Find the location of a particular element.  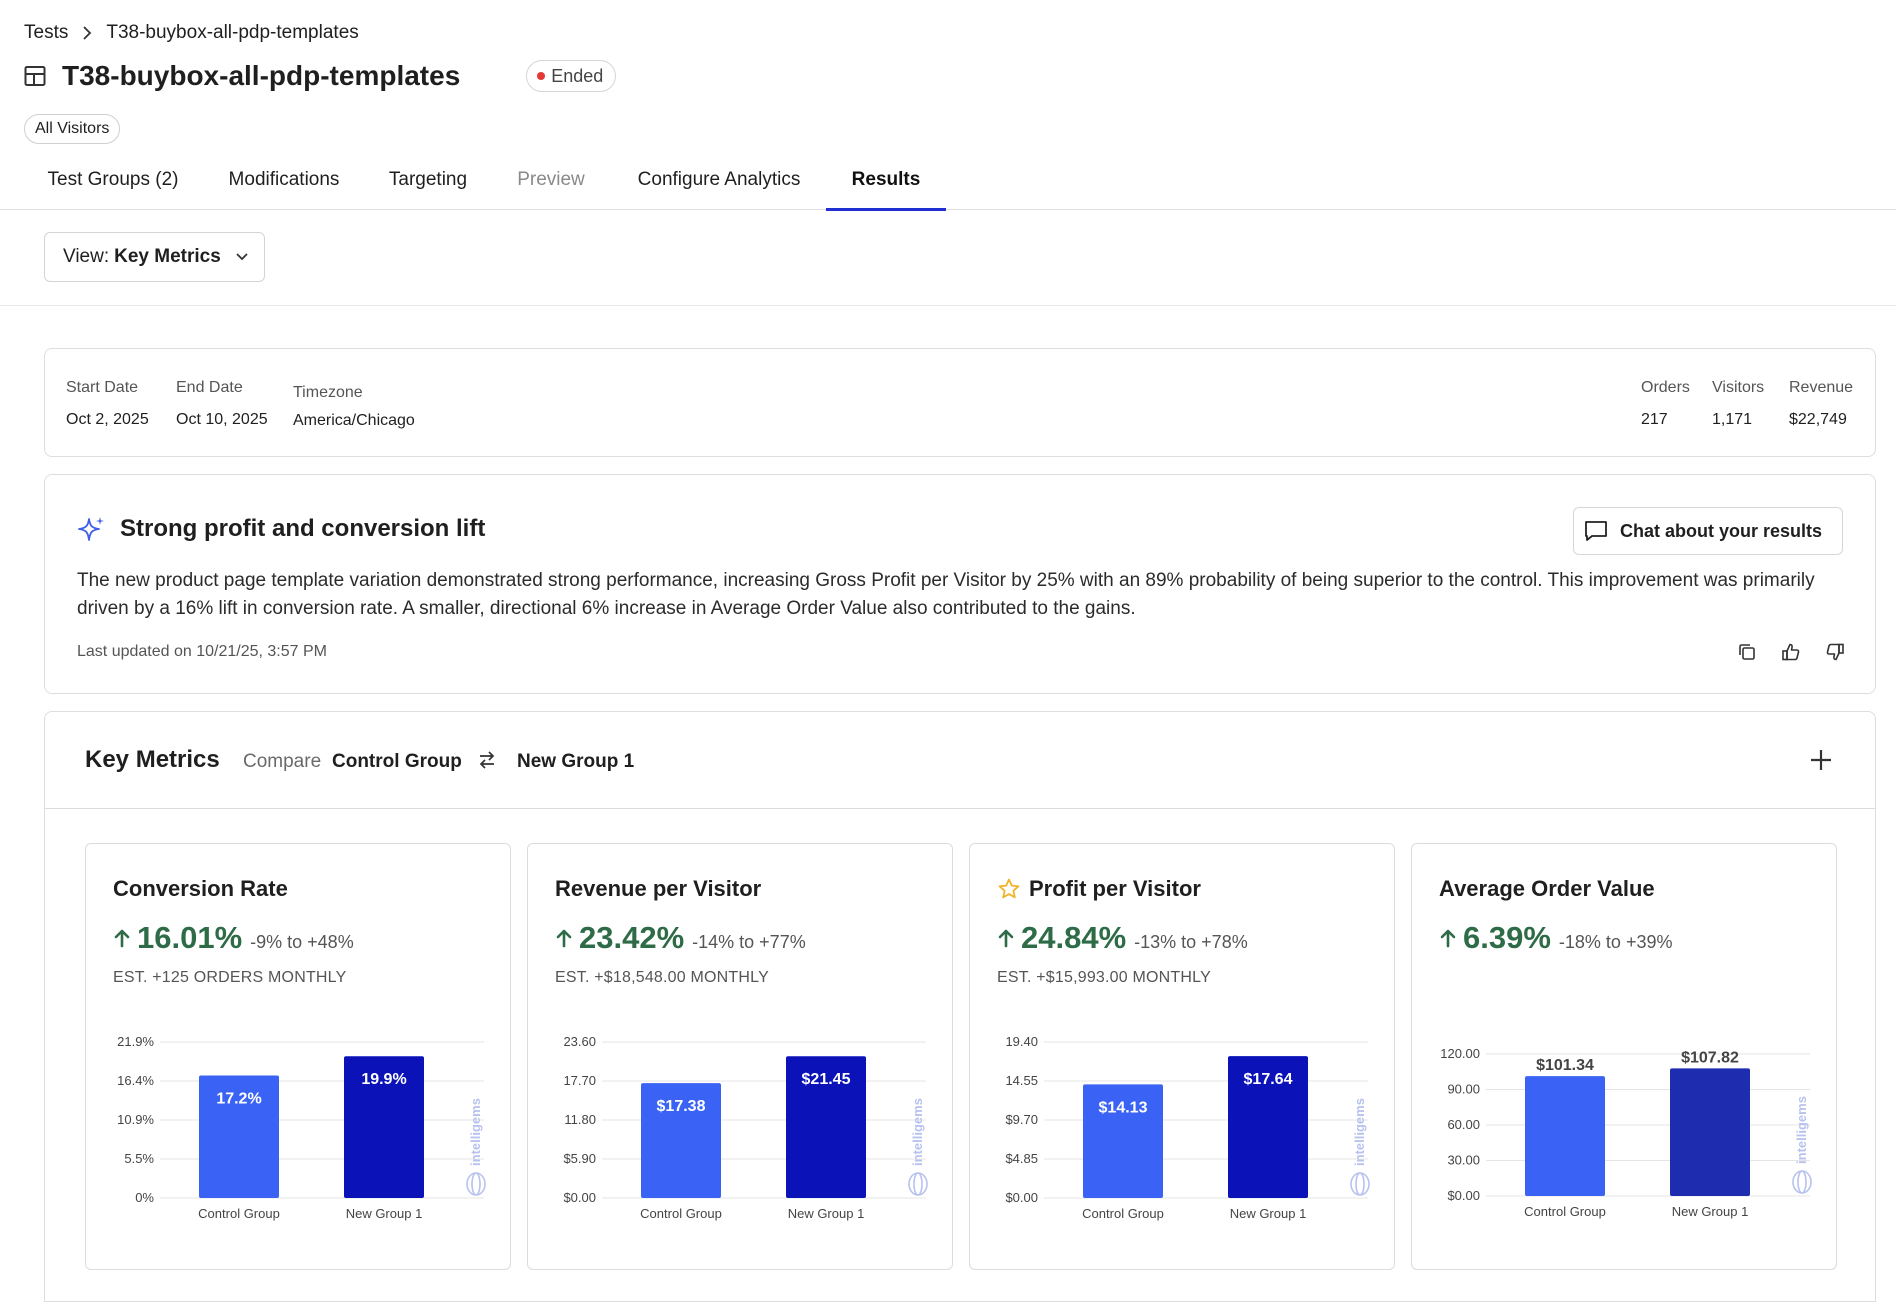

compare-group-b: New Group 1 is located at coordinates (576, 761).